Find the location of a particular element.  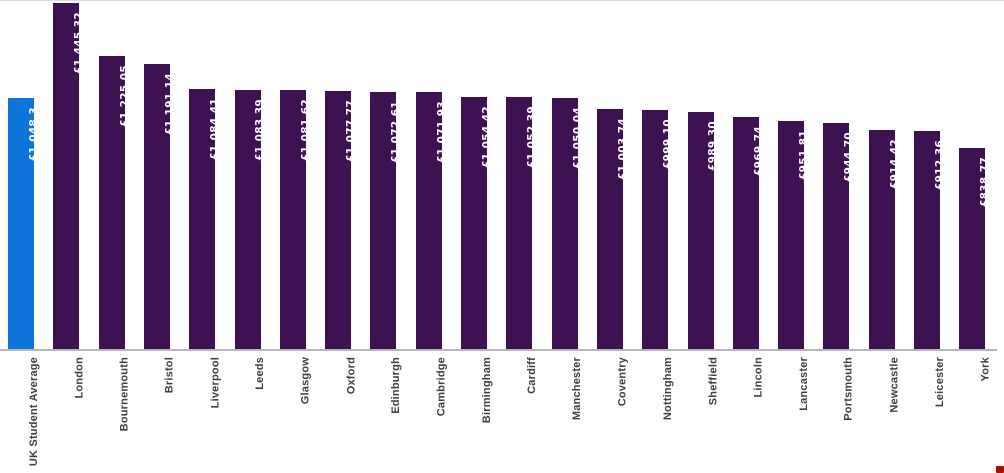

bar-newcastle is located at coordinates (881, 239).